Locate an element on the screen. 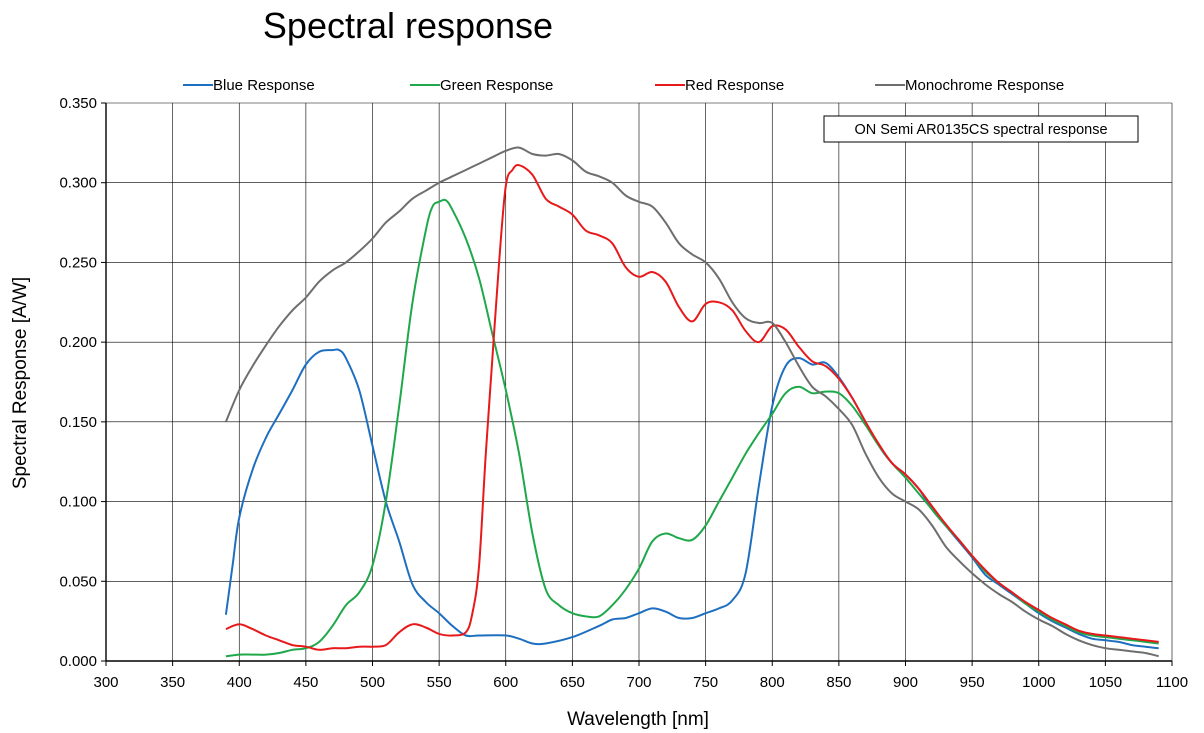 The width and height of the screenshot is (1204, 733). x-tick-label: 450 is located at coordinates (305, 682).